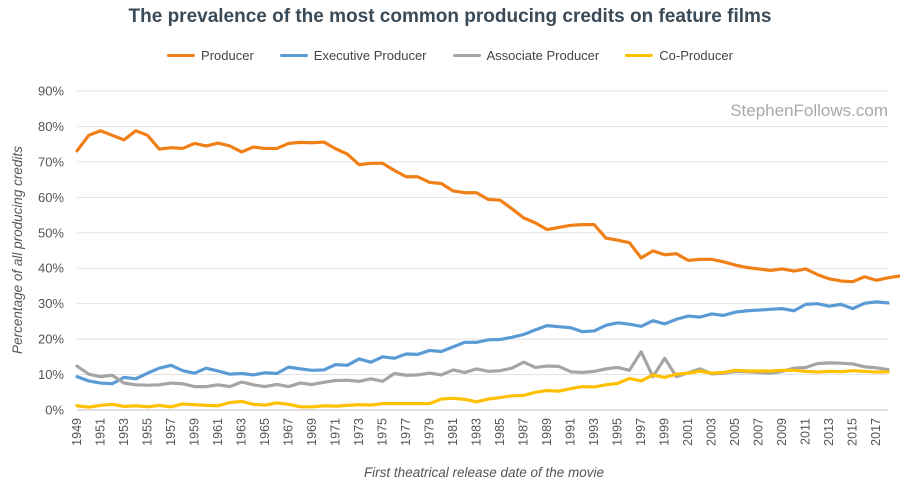  Describe the element at coordinates (289, 432) in the screenshot. I see `x-tick-label: 1967` at that location.